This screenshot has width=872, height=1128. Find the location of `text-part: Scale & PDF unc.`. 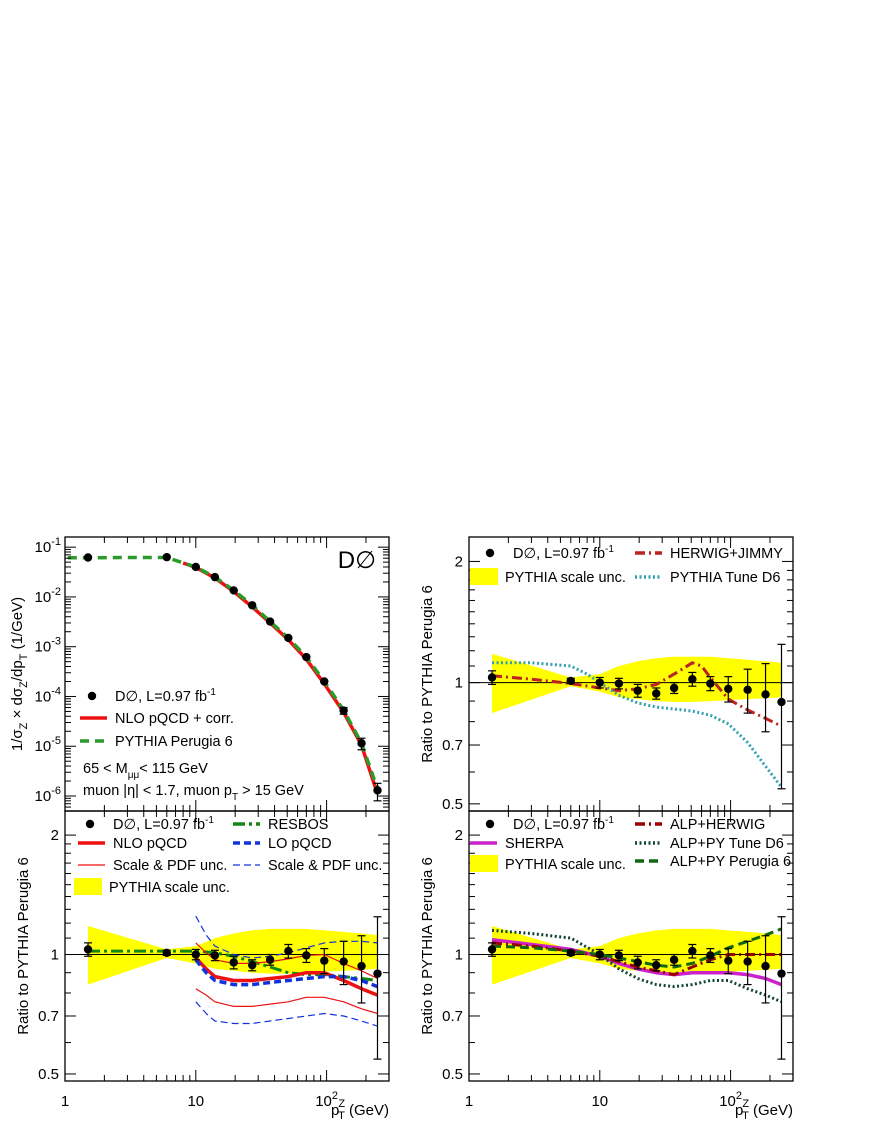

text-part: Scale & PDF unc. is located at coordinates (170, 866).